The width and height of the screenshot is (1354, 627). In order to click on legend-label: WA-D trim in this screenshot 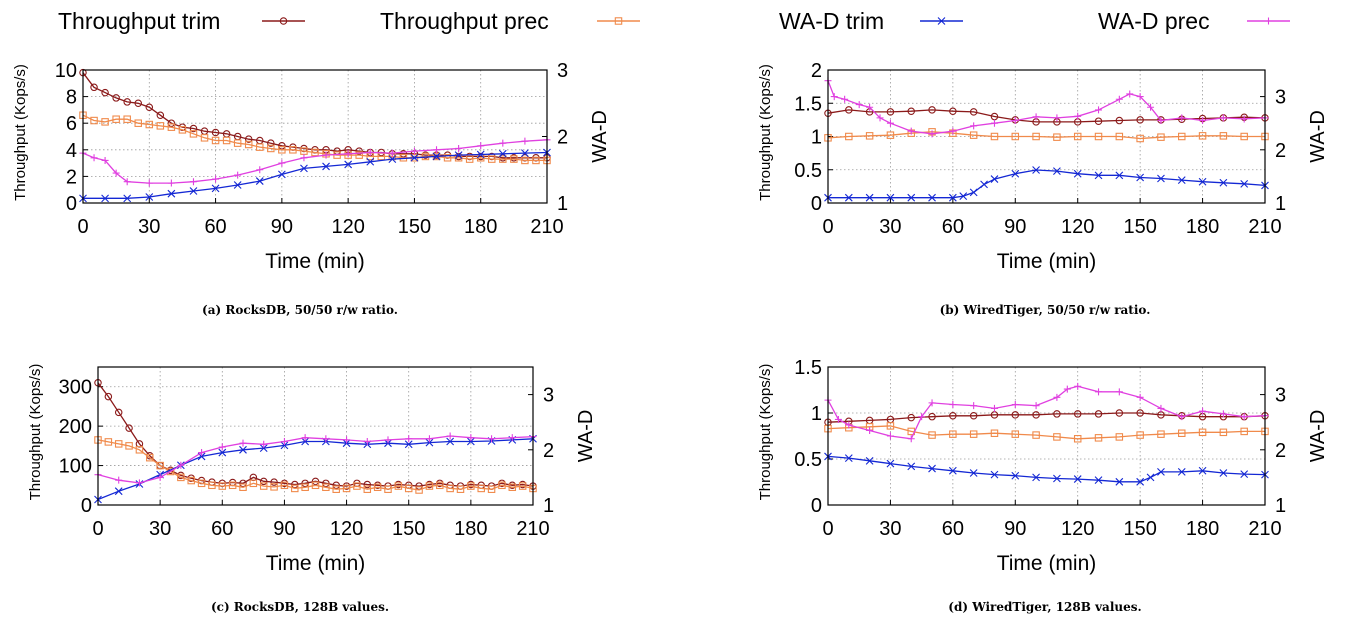, I will do `click(831, 21)`.